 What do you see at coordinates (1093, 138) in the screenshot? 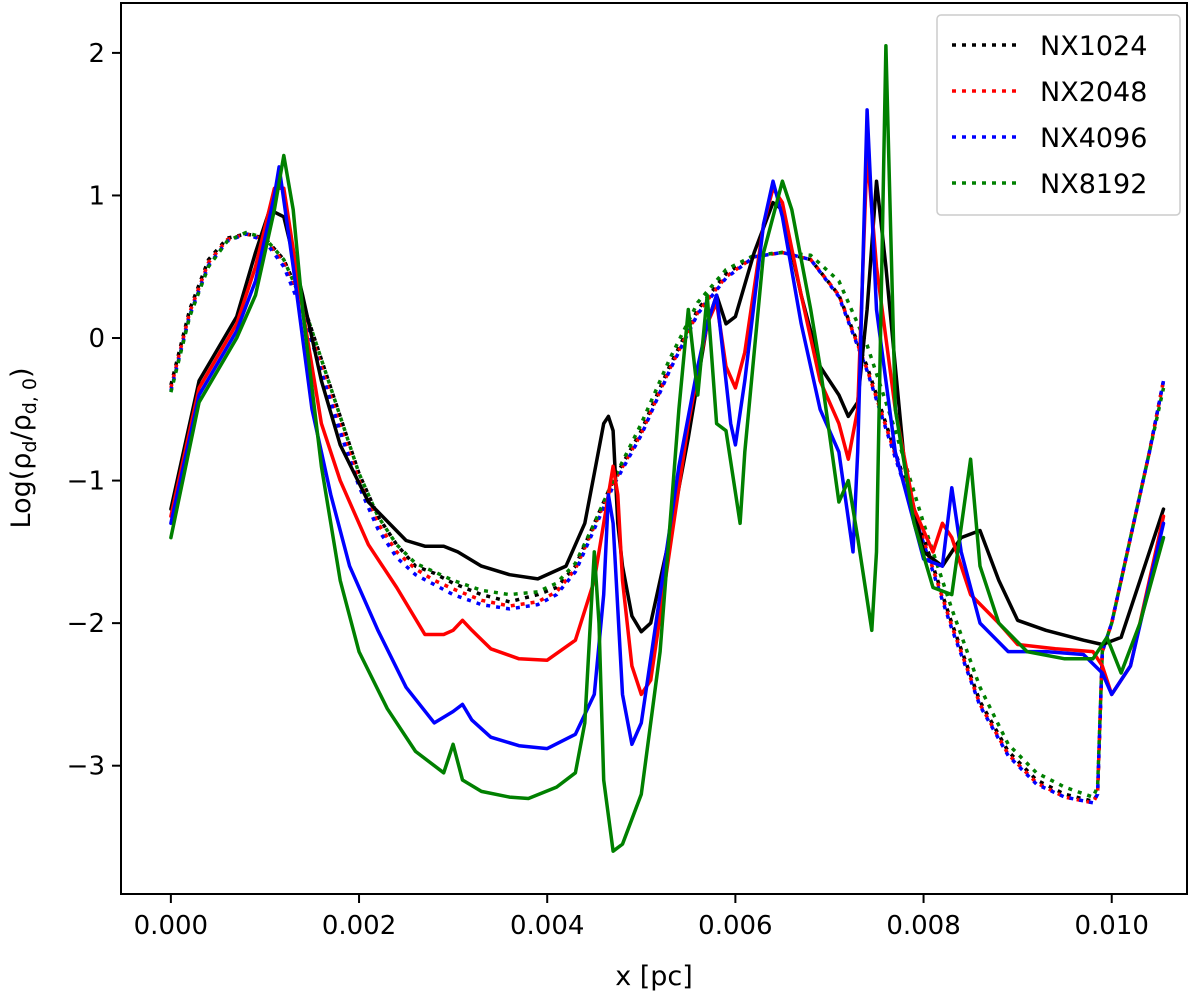
I see `legend-label-nx4096: NX4096` at bounding box center [1093, 138].